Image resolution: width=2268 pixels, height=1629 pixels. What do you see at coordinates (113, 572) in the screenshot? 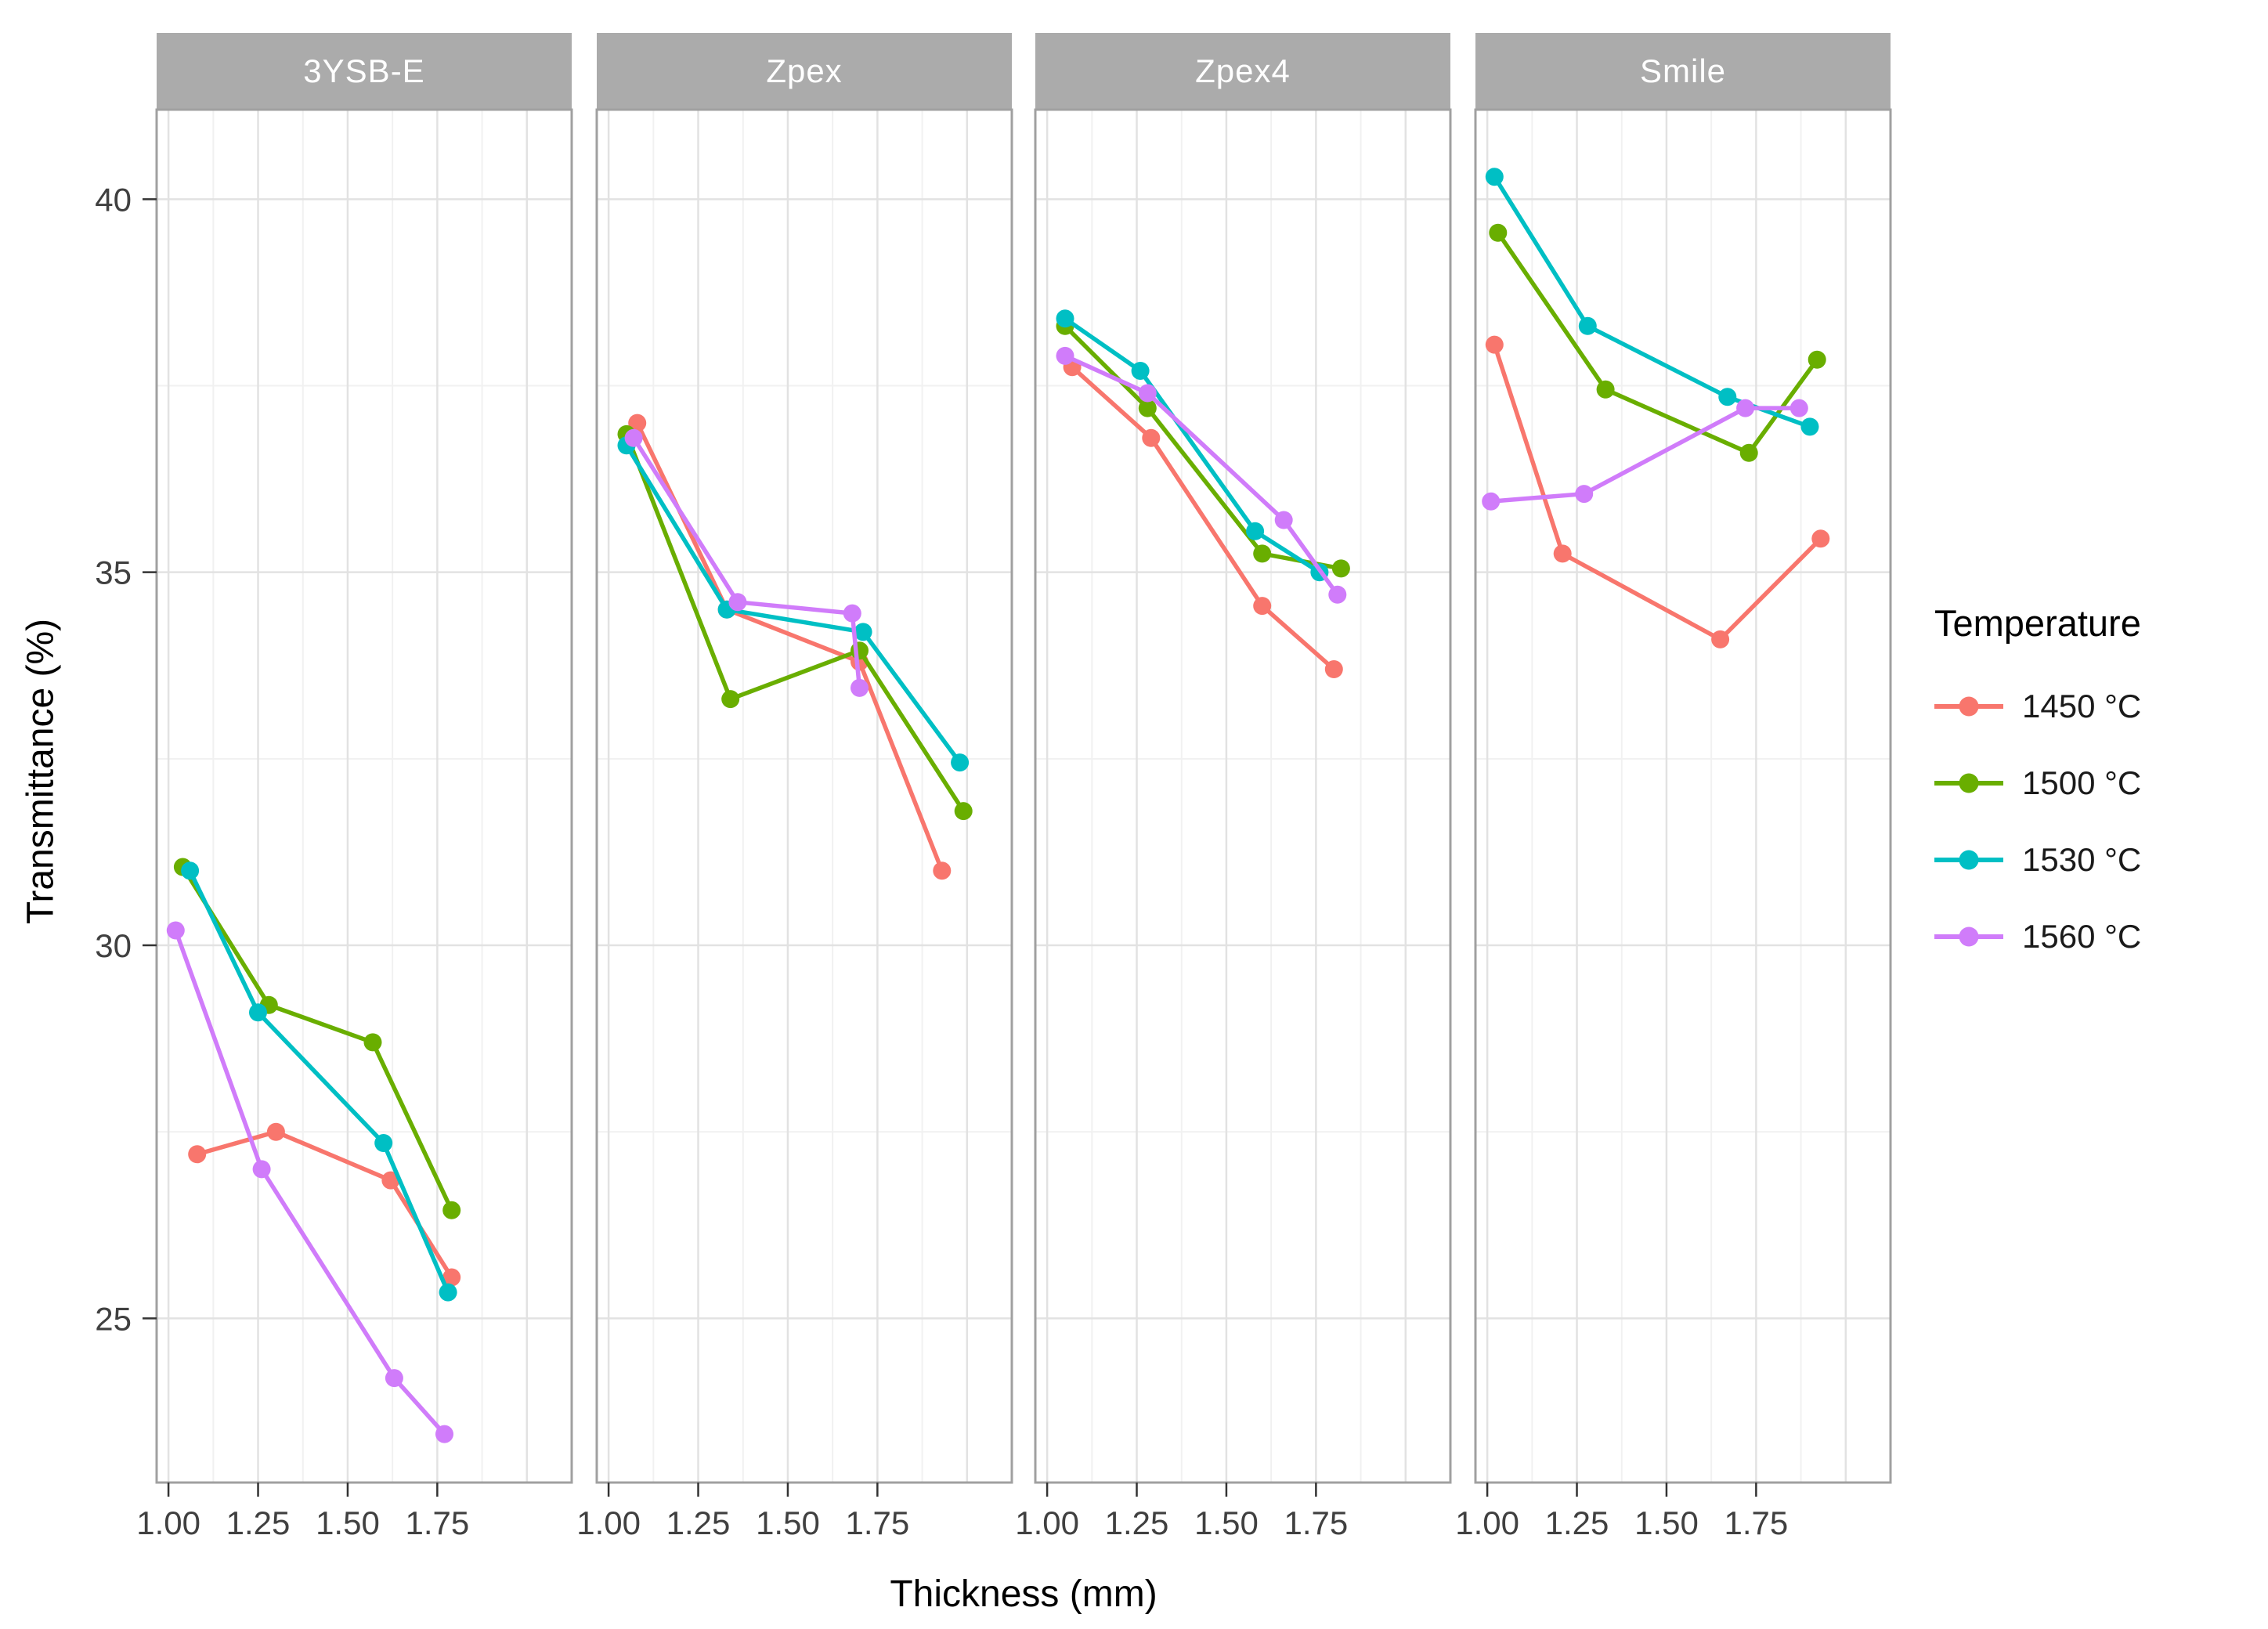
I see `y-tick-label: 35` at bounding box center [113, 572].